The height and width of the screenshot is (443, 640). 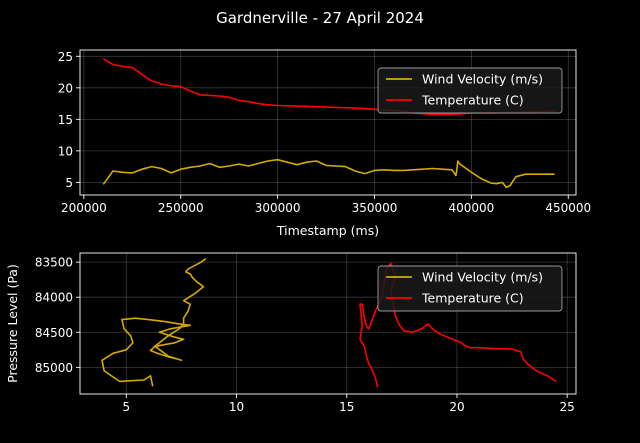 I want to click on x-tick-label: 200000, so click(x=84, y=208).